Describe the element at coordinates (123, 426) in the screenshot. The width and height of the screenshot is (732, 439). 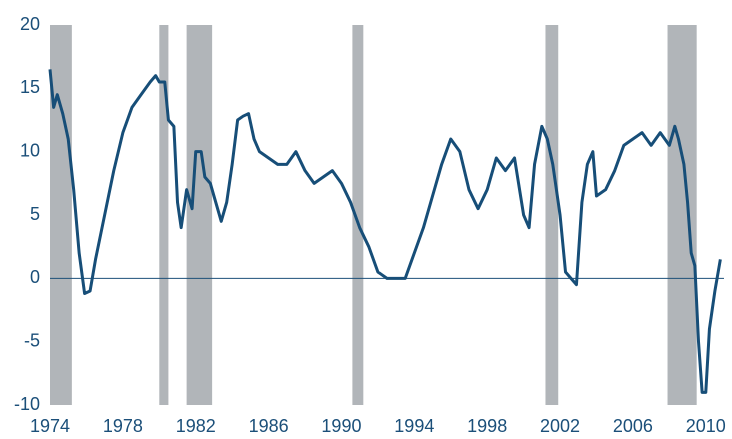
I see `x-tick-label: 1978` at that location.